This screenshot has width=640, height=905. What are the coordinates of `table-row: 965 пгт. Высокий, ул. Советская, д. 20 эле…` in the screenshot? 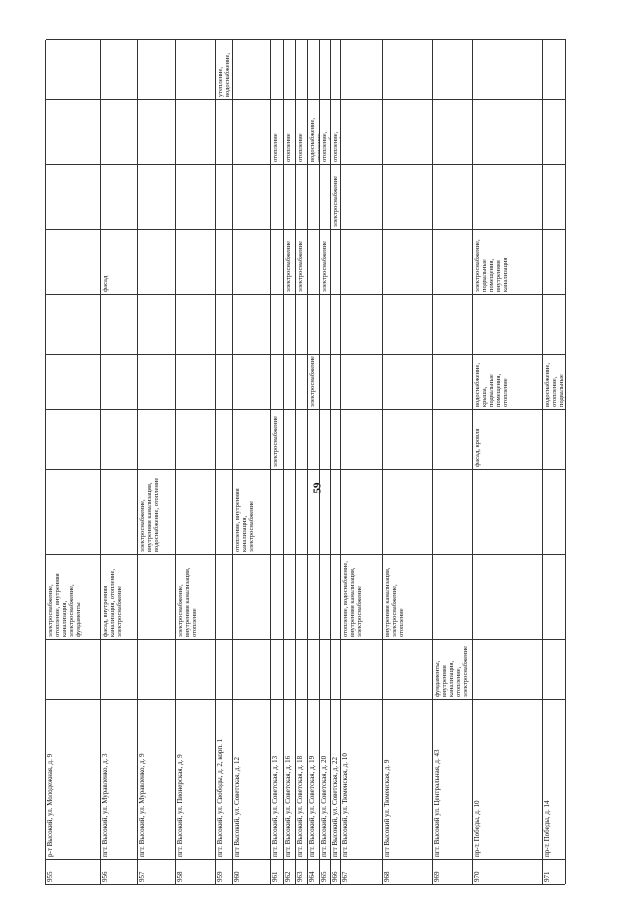 It's located at (325, 461).